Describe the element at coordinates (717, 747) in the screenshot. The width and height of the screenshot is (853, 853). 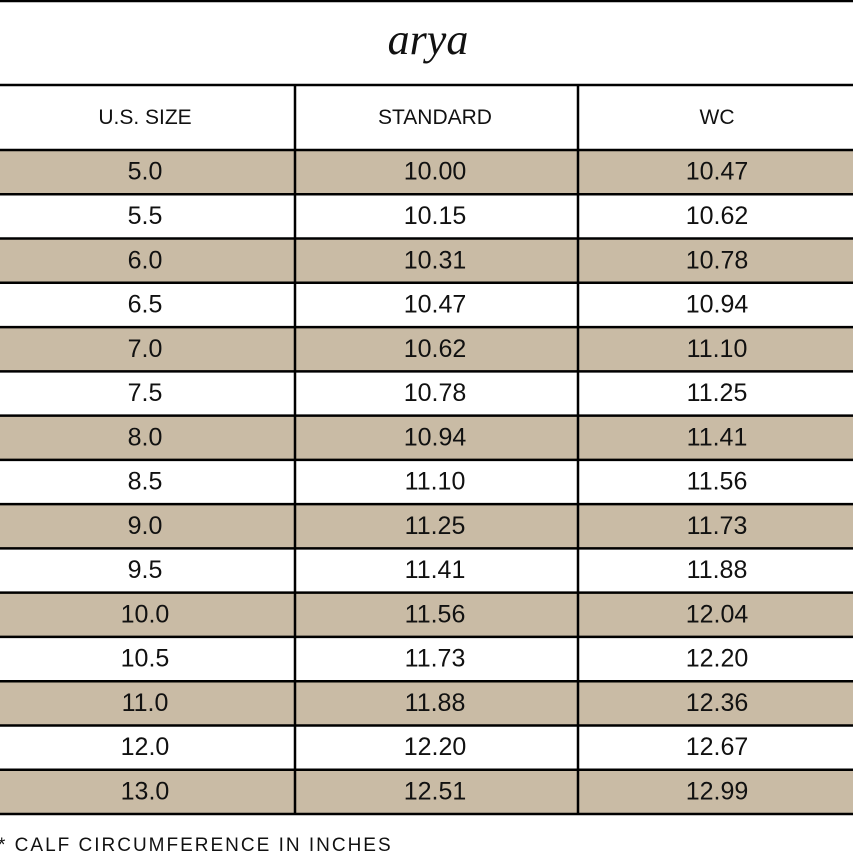
I see `table-cell: 12.67` at that location.